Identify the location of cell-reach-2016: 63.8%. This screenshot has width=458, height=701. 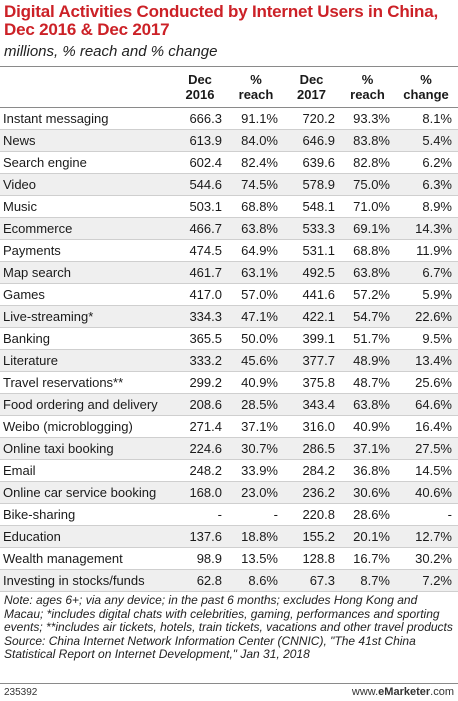
(261, 228).